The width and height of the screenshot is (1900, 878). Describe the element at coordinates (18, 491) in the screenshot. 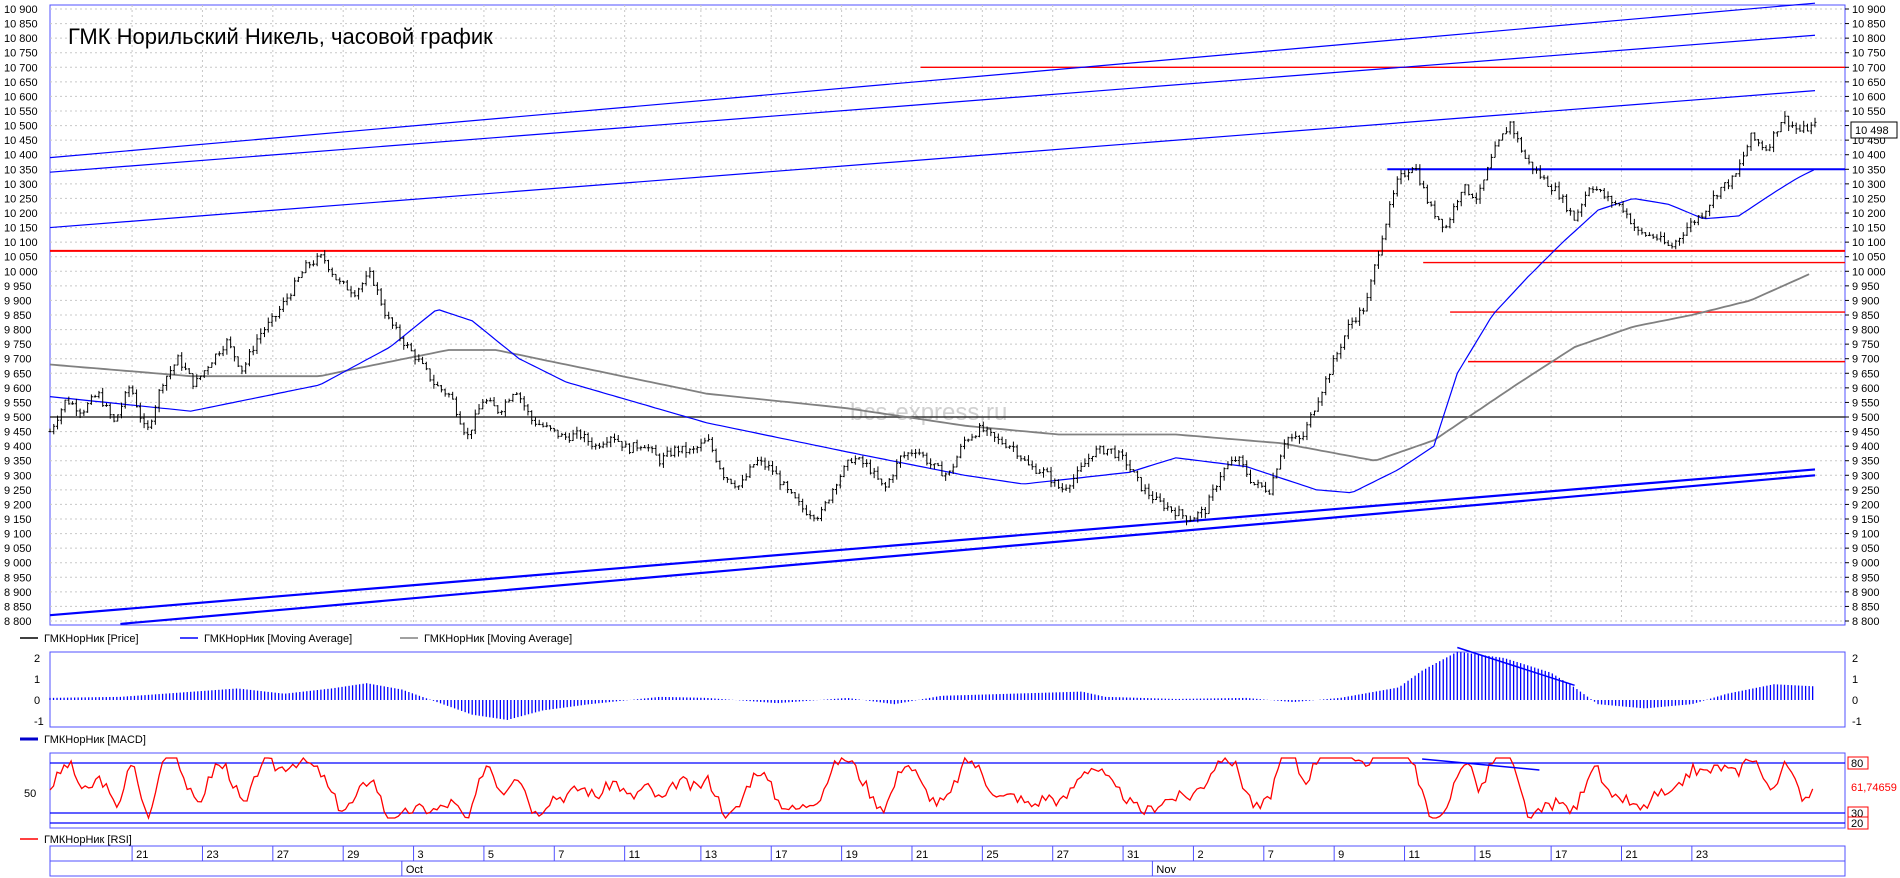

I see `y-tick-label: 9 250` at that location.